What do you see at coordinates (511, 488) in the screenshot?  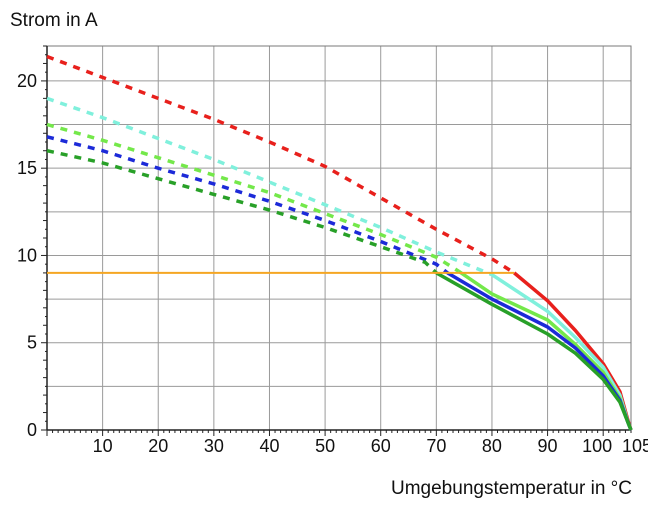 I see `x-axis-label: Umgebungstemperatur in °C` at bounding box center [511, 488].